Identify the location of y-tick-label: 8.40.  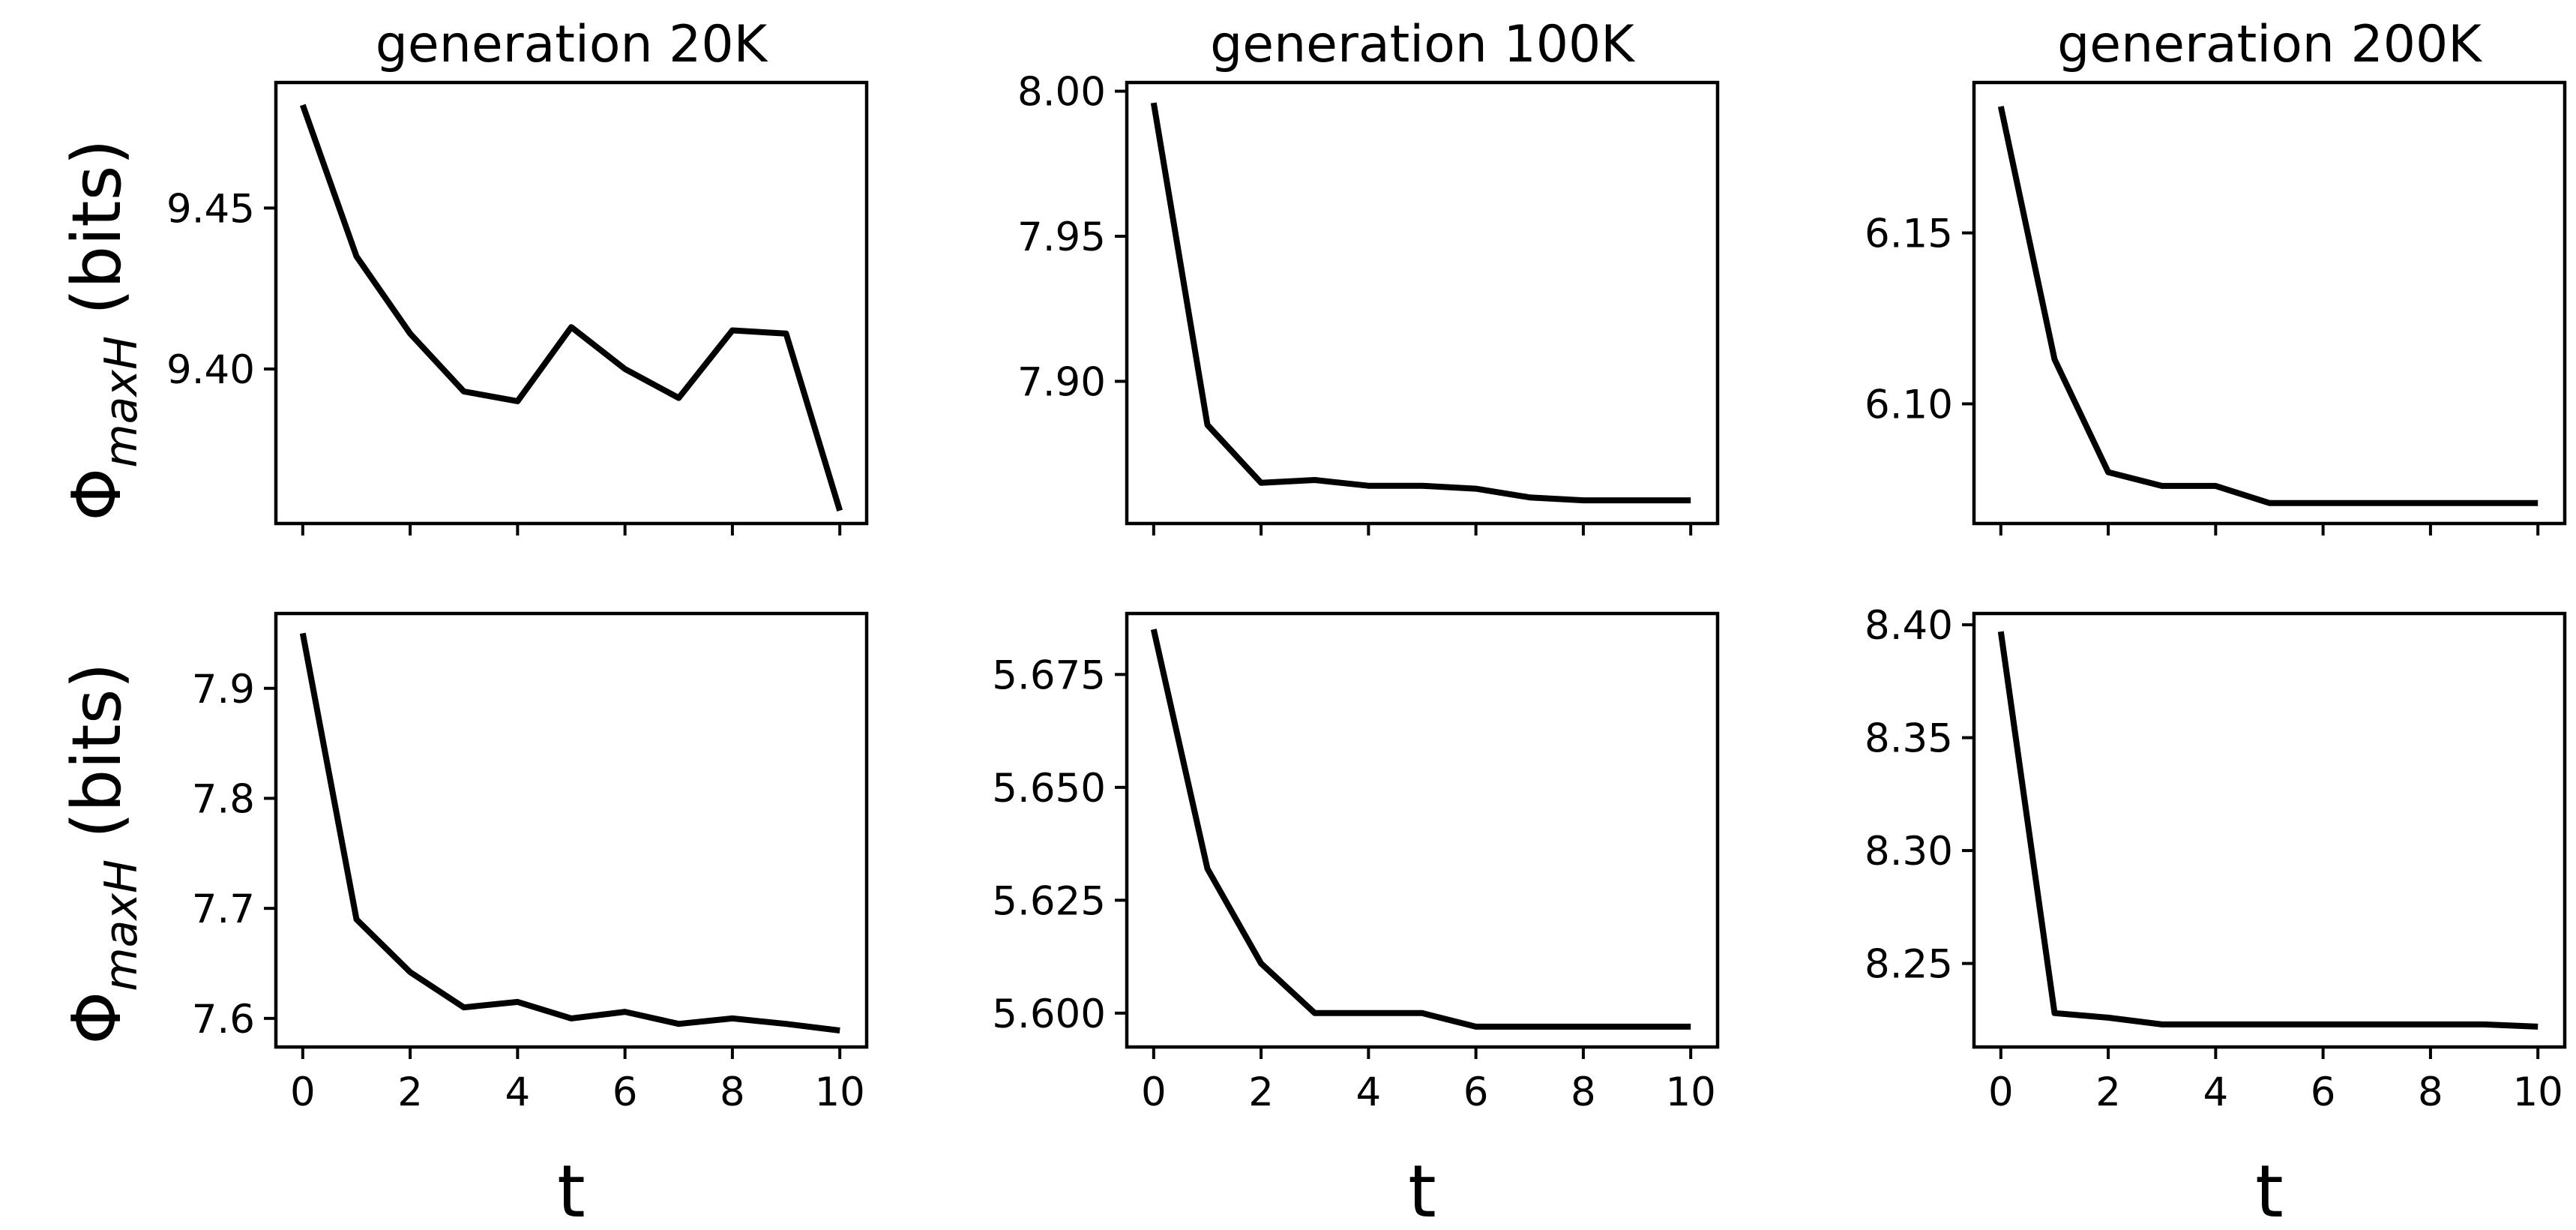
(1909, 626).